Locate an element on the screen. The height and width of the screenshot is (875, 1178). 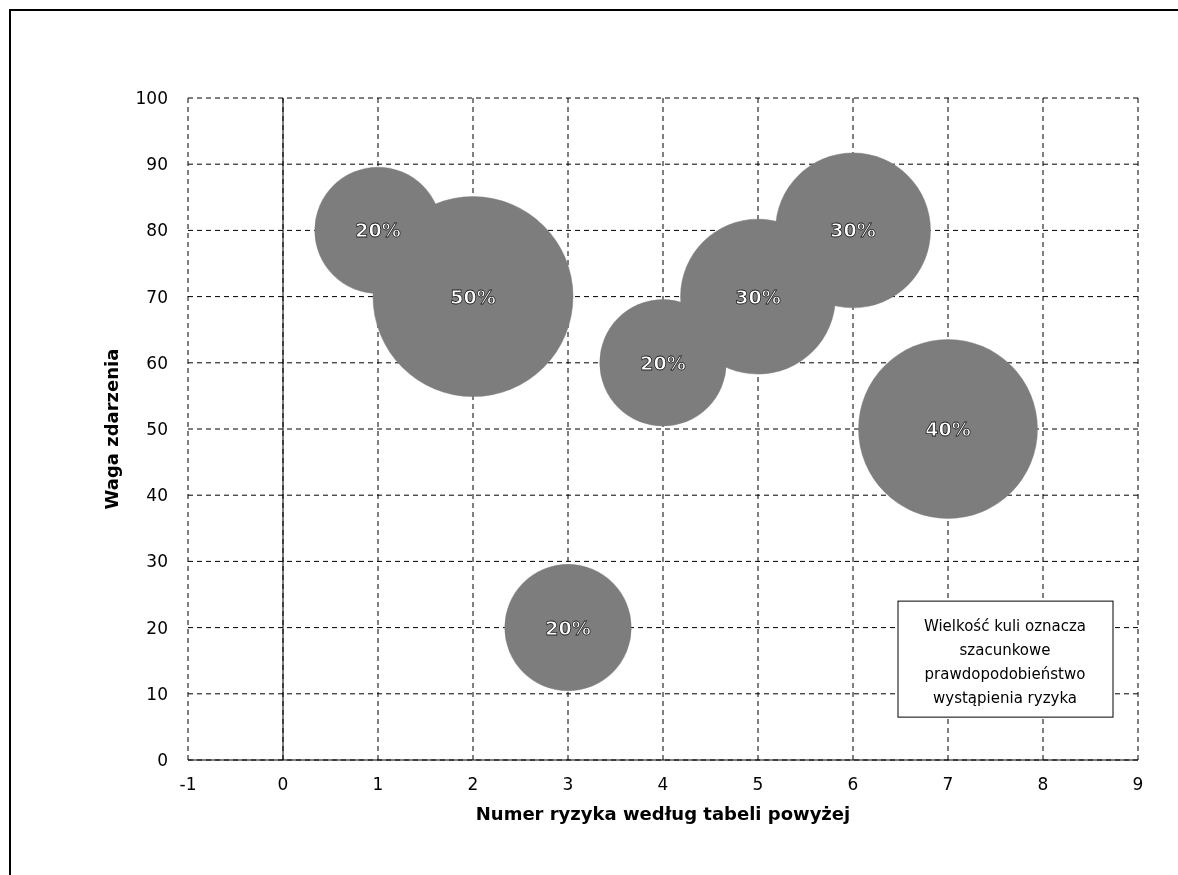
x-tick-label: 0 is located at coordinates (283, 784).